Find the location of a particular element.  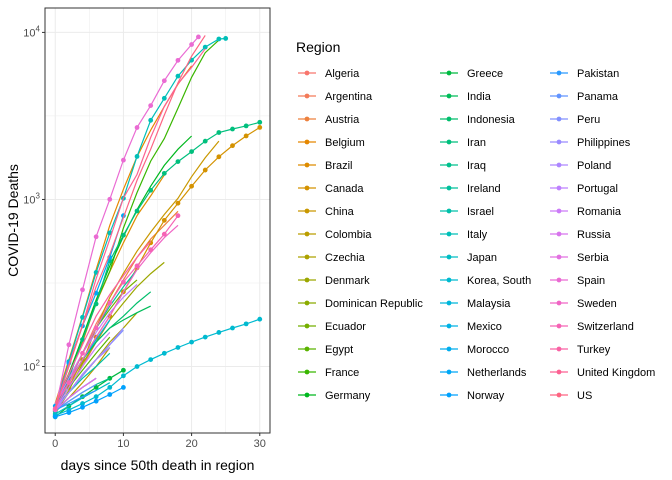

legend-item-ecuador: Ecuador is located at coordinates (332, 327).